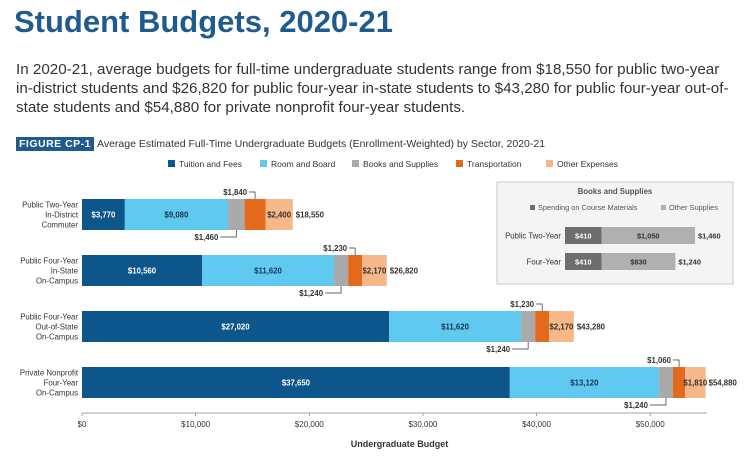 The image size is (753, 460). I want to click on inset-legend-label: Other Supplies, so click(693, 207).